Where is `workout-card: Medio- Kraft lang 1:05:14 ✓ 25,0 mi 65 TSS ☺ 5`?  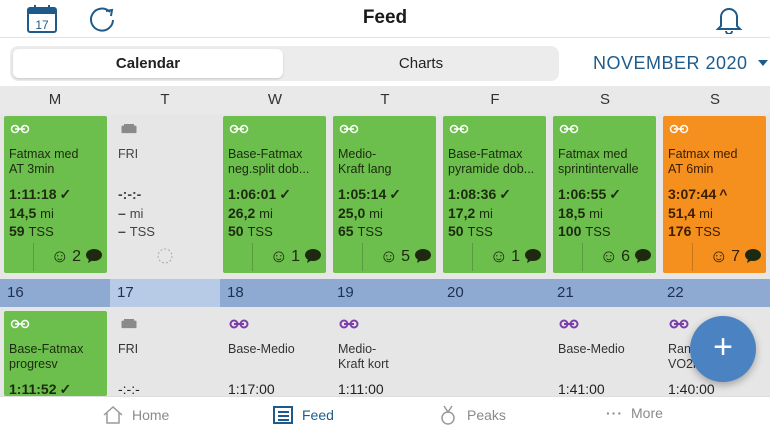
workout-card: Medio- Kraft lang 1:05:14 ✓ 25,0 mi 65 TSS ☺ 5 is located at coordinates (384, 194).